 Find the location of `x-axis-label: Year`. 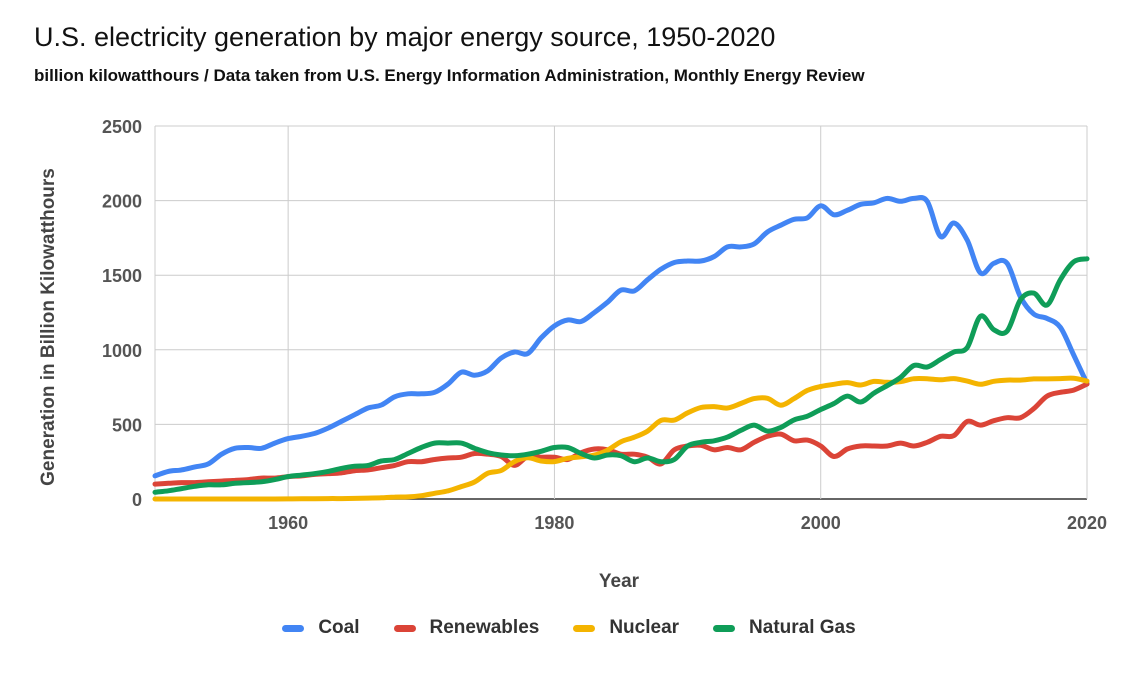

x-axis-label: Year is located at coordinates (619, 581).